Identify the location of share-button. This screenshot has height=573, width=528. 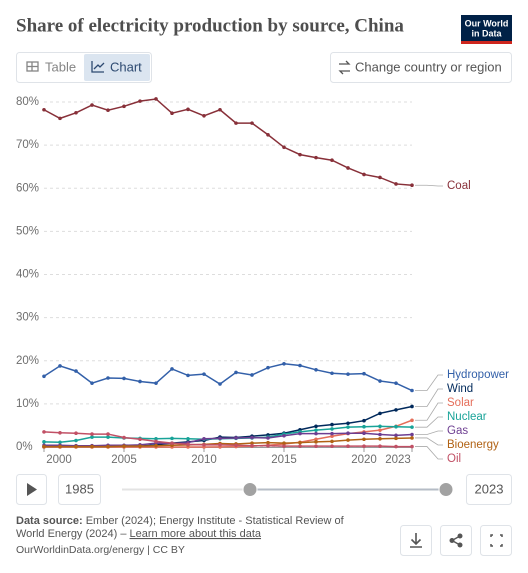
(456, 540).